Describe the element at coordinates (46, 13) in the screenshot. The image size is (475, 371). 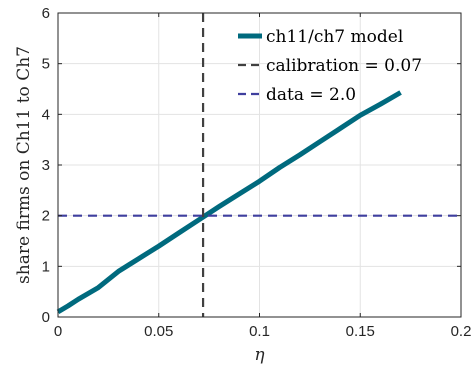
I see `y-tick-label: 6` at that location.